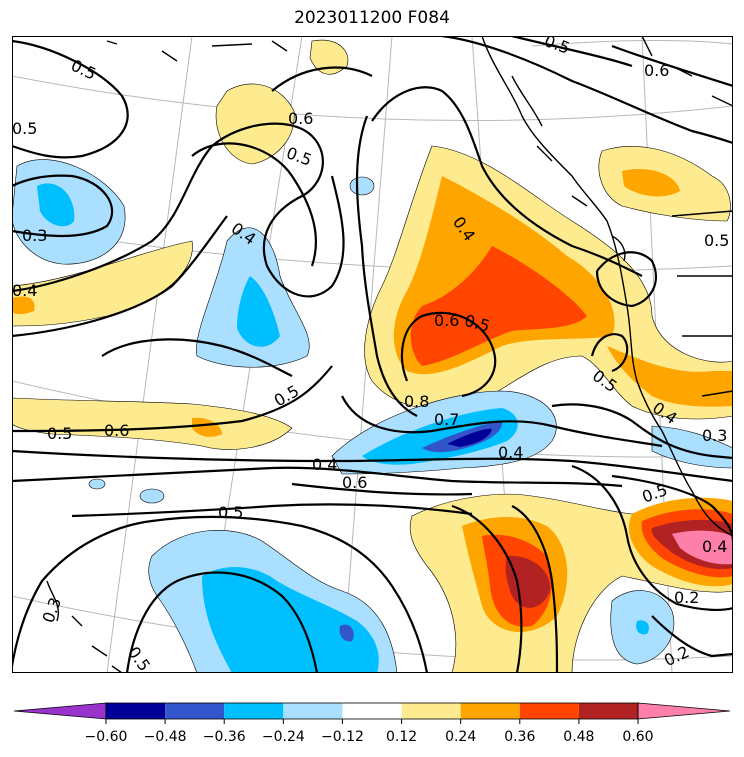 Image resolution: width=744 pixels, height=757 pixels. What do you see at coordinates (519, 737) in the screenshot?
I see `colorbar-tick-label: 0.36` at bounding box center [519, 737].